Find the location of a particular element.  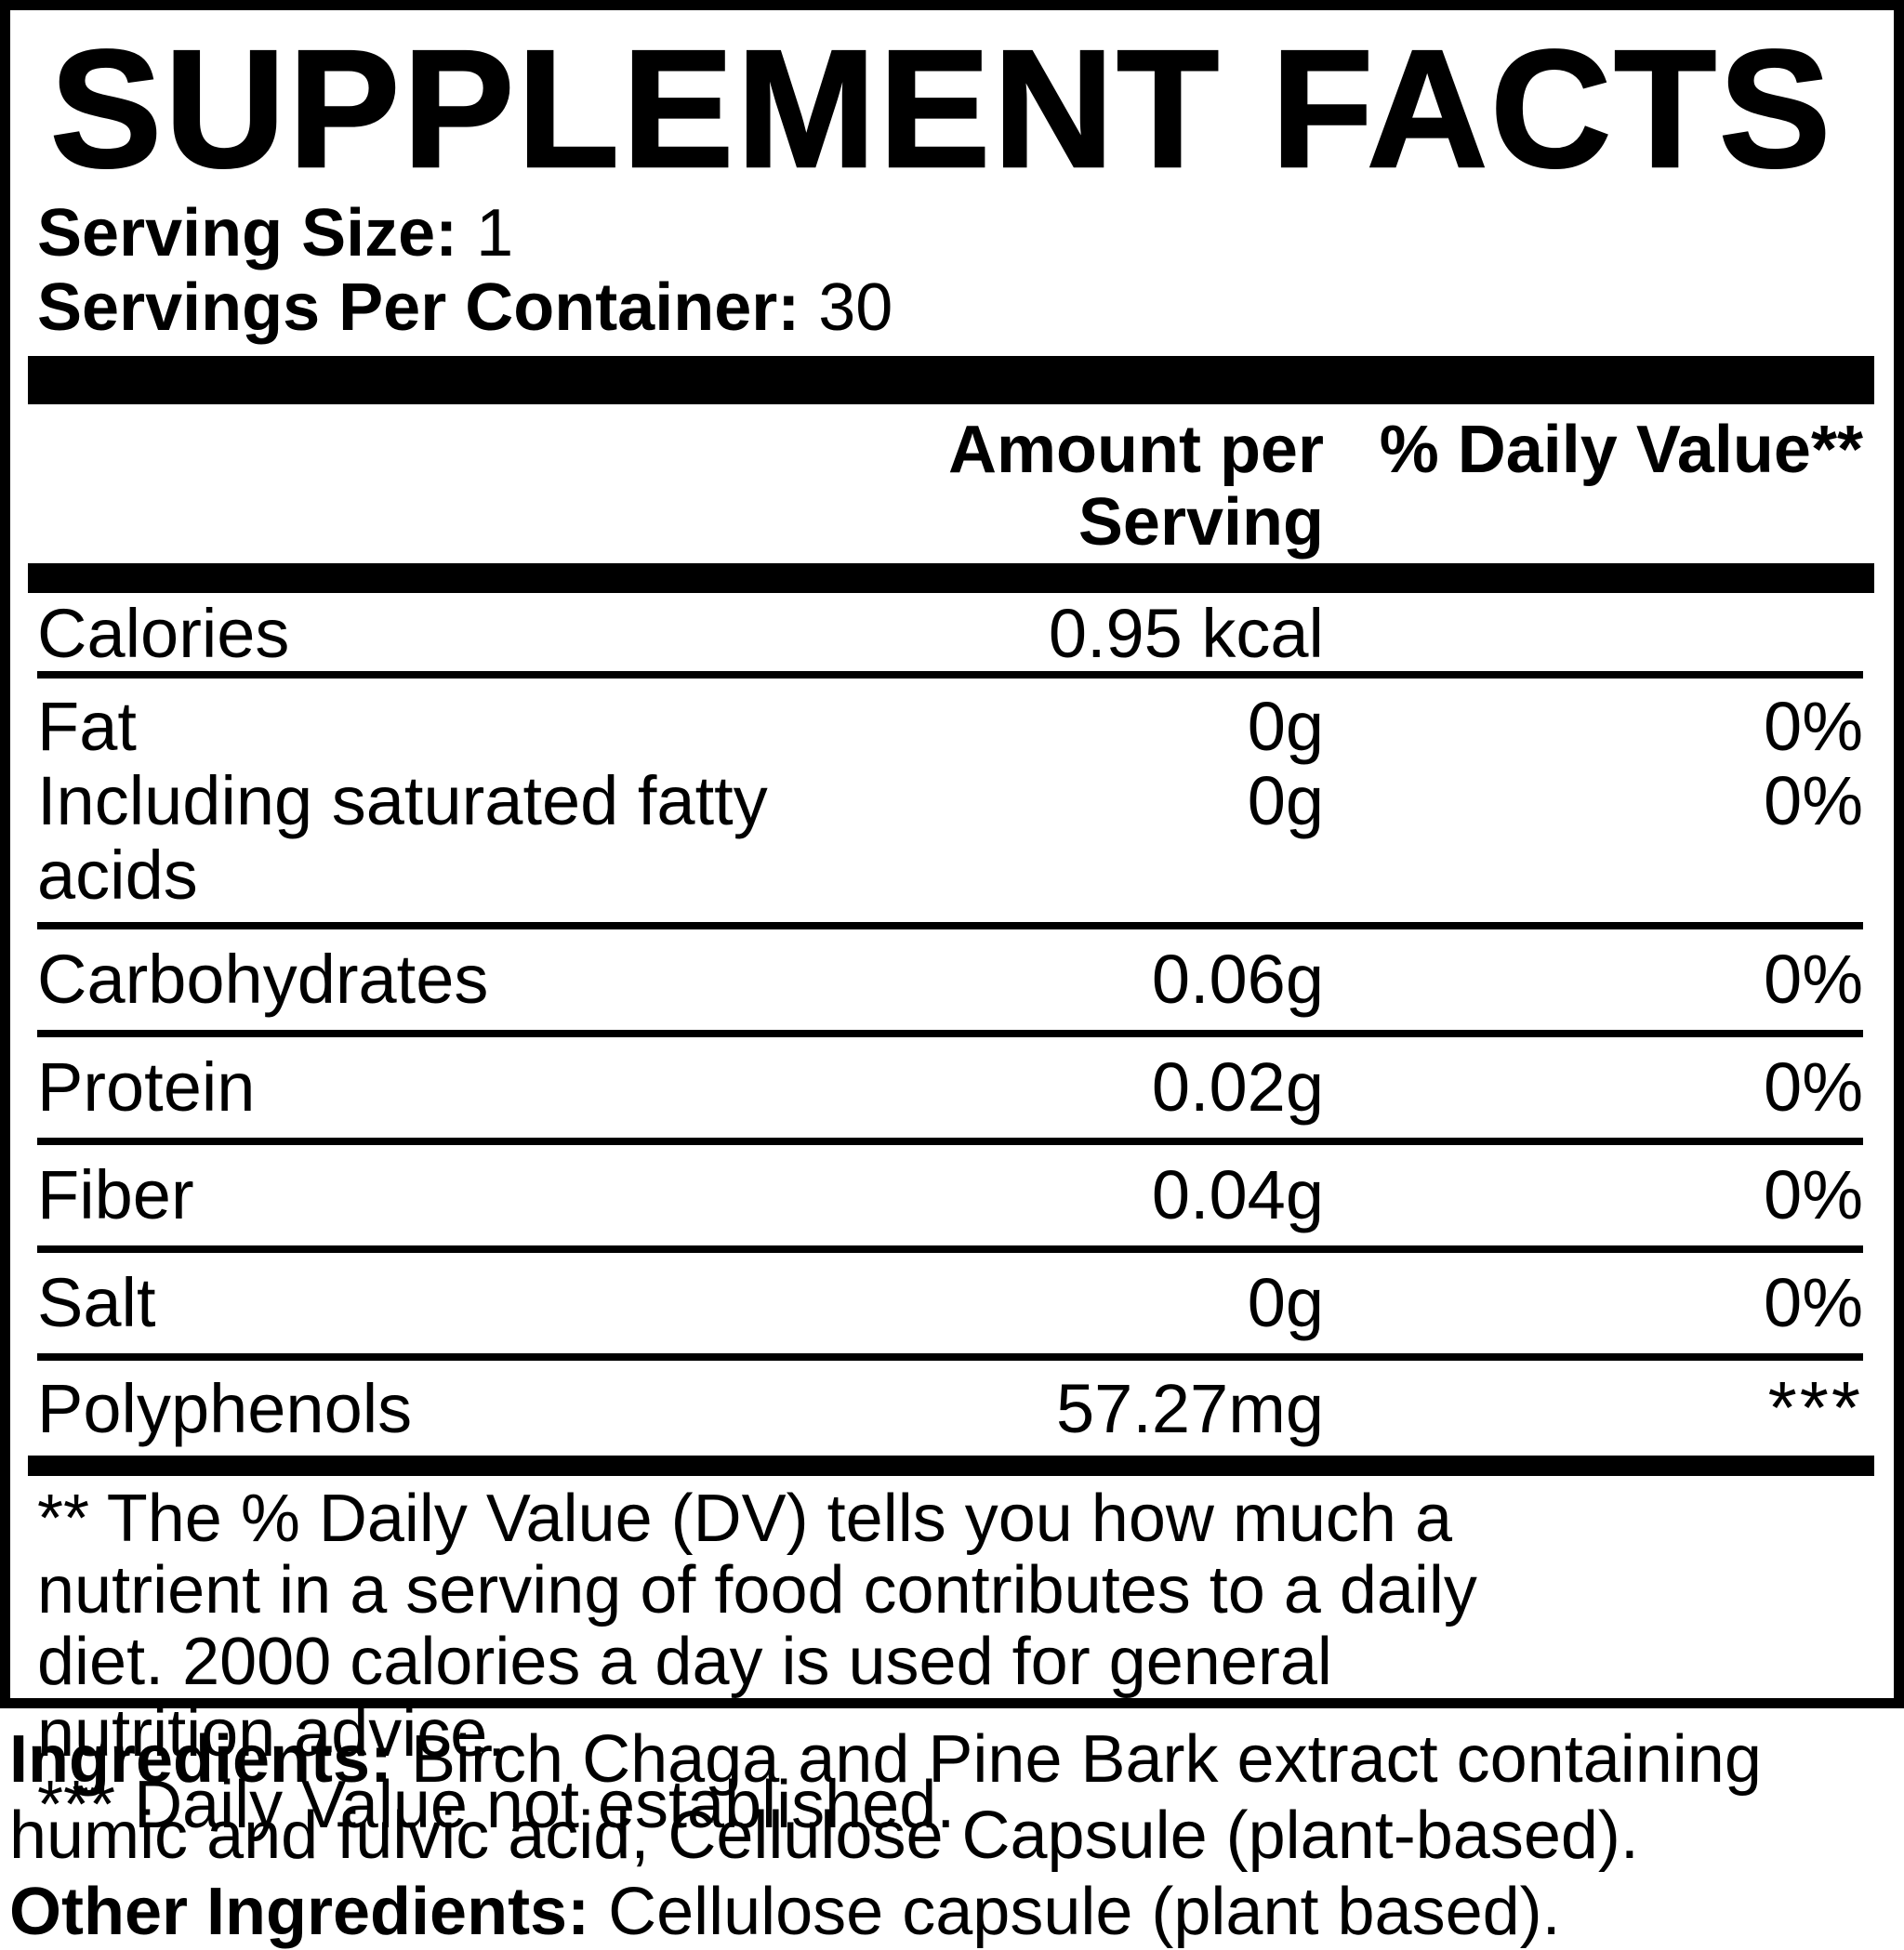

nutrient-name: Salt is located at coordinates (96, 1302).